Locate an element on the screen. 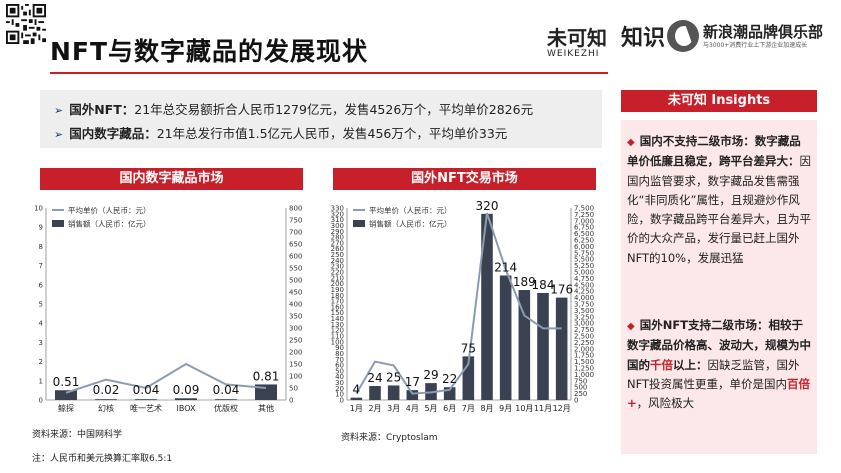 Image resolution: width=841 pixels, height=473 pixels. y-tick-label-right: 7,000 is located at coordinates (584, 221).